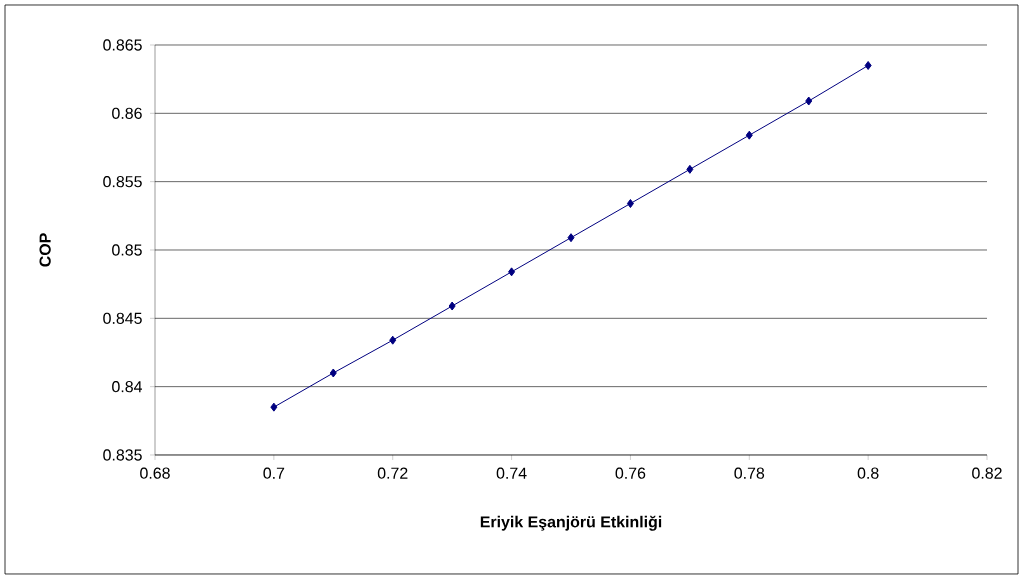 Image resolution: width=1024 pixels, height=578 pixels. What do you see at coordinates (749, 473) in the screenshot?
I see `x-tick-label: 0.78` at bounding box center [749, 473].